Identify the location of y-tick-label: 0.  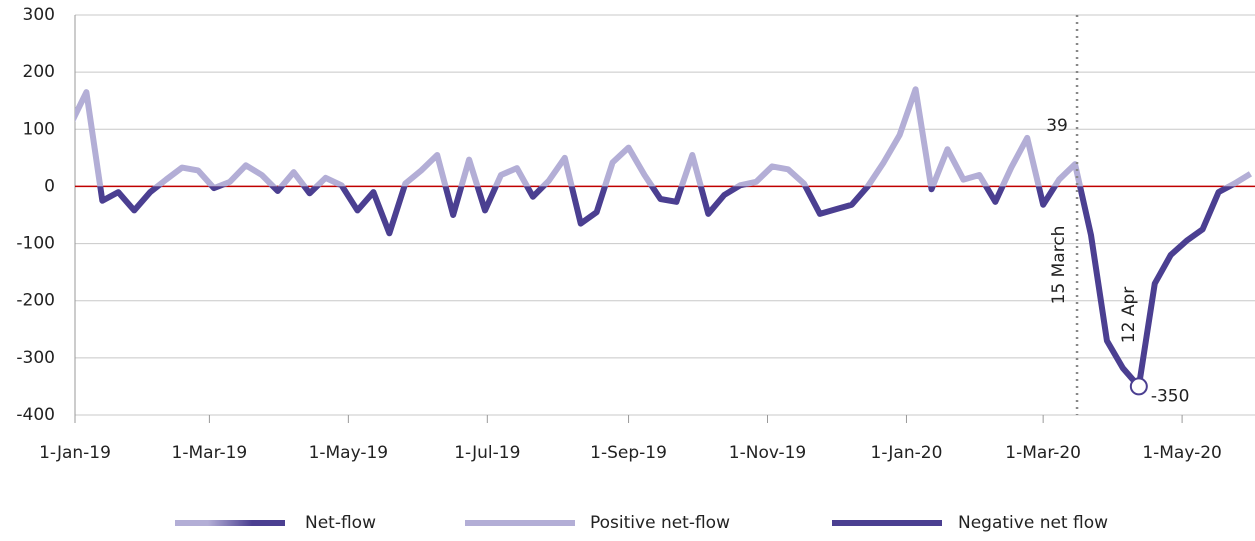
(49, 186).